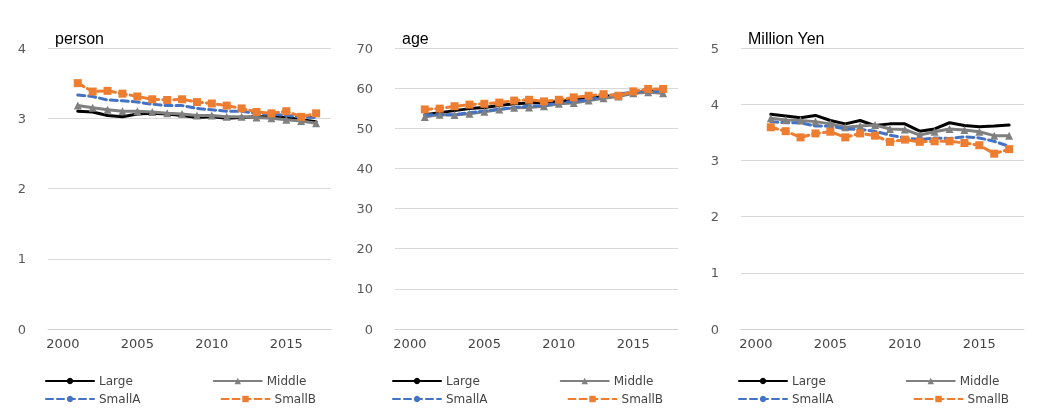  I want to click on legend-label: SmallA, so click(813, 399).